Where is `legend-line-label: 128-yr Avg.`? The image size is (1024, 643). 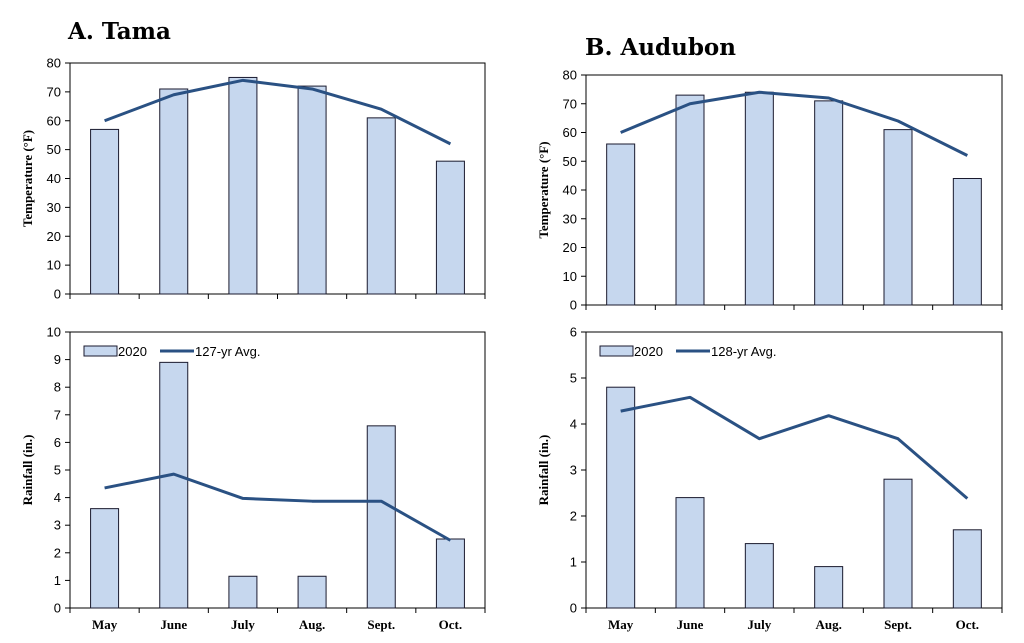
legend-line-label: 128-yr Avg. is located at coordinates (744, 351).